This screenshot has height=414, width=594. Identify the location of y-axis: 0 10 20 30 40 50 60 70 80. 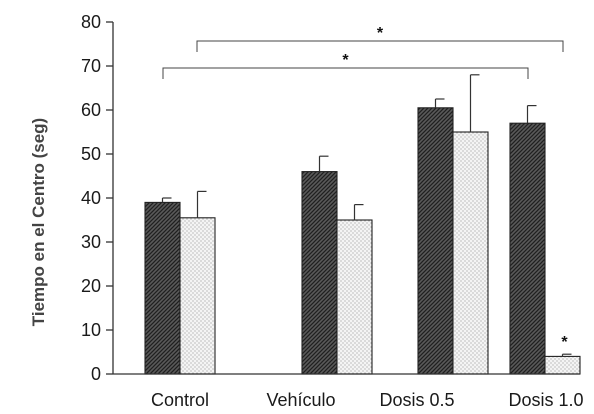
(97, 198).